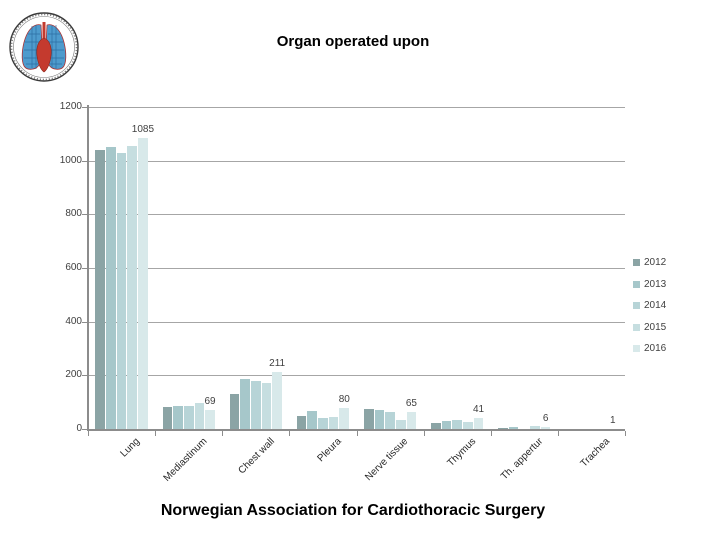  What do you see at coordinates (655, 306) in the screenshot?
I see `legend-label: 2014` at bounding box center [655, 306].